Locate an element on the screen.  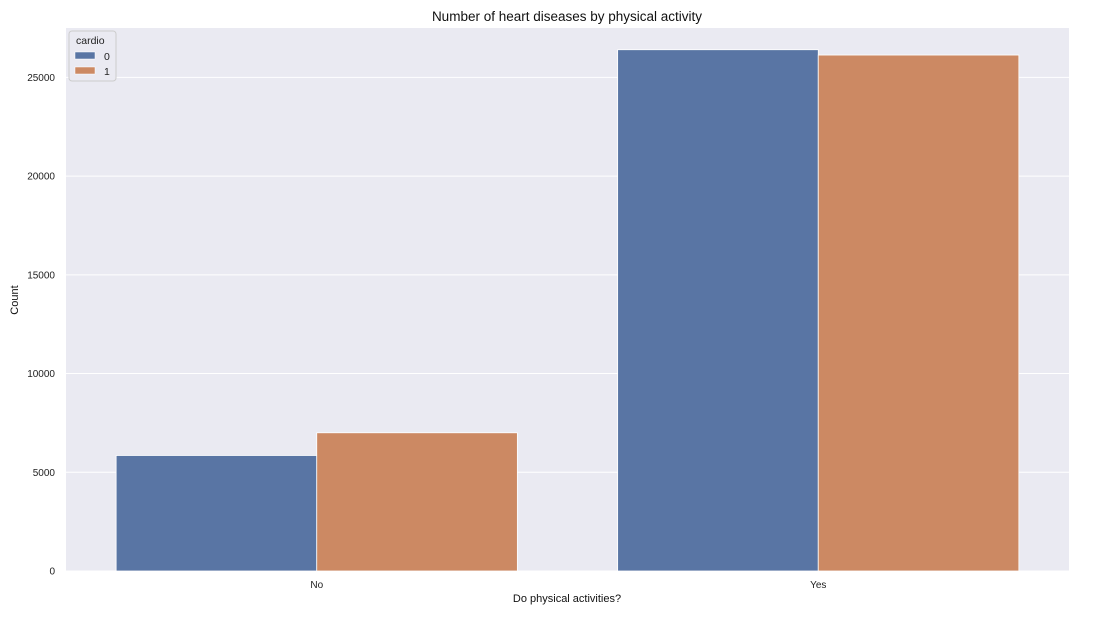
x-axis-label: Do physical activities? is located at coordinates (567, 599).